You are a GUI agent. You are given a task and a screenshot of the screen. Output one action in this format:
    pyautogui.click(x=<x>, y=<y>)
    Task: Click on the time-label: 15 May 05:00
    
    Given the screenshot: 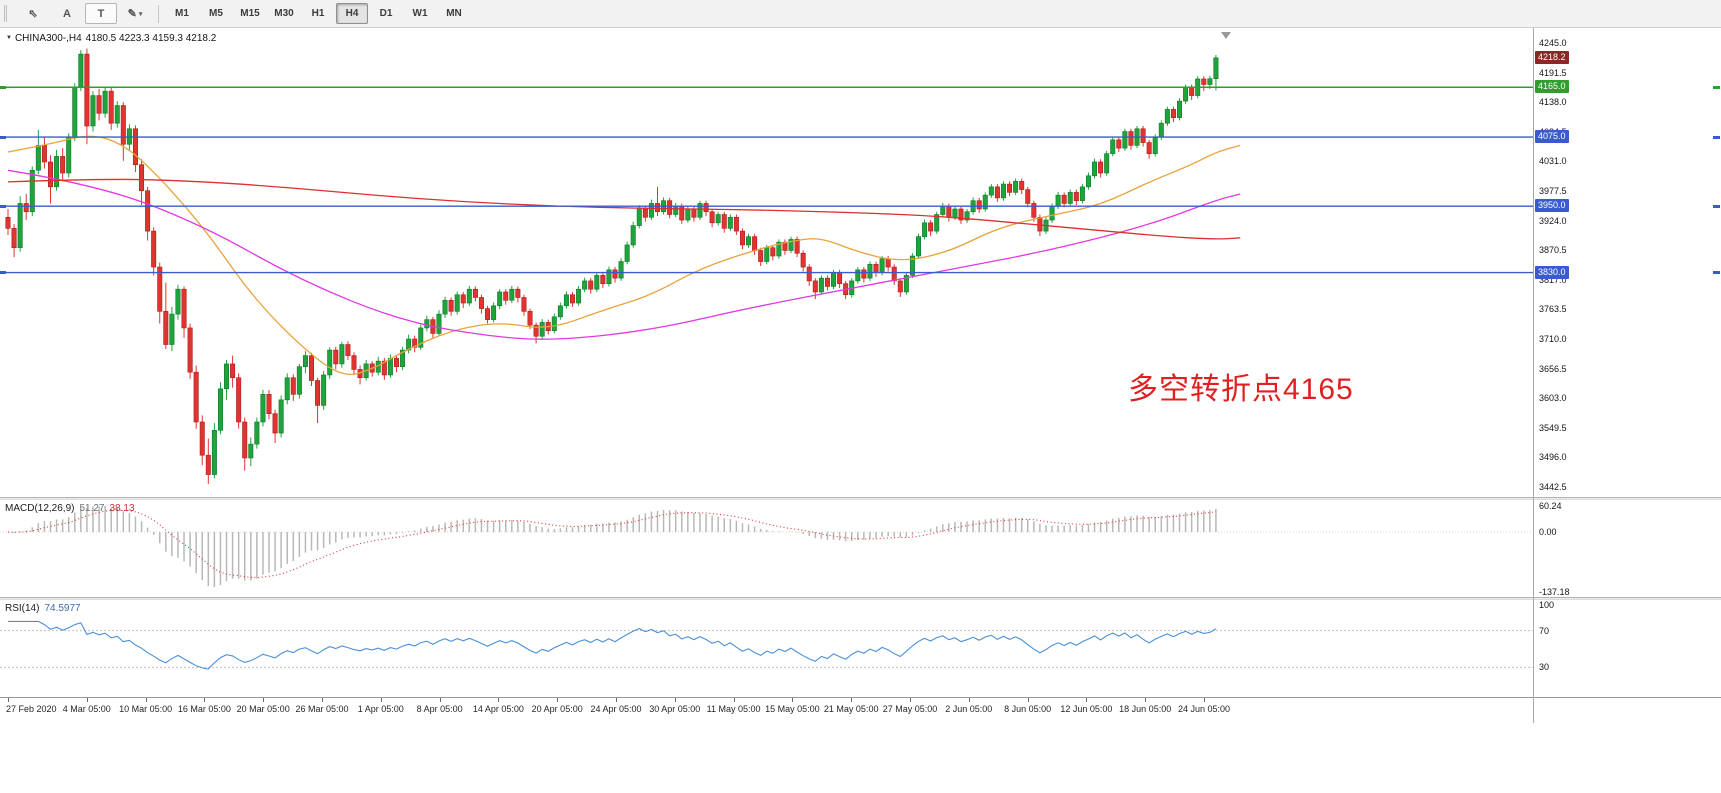 What is the action you would take?
    pyautogui.click(x=792, y=709)
    